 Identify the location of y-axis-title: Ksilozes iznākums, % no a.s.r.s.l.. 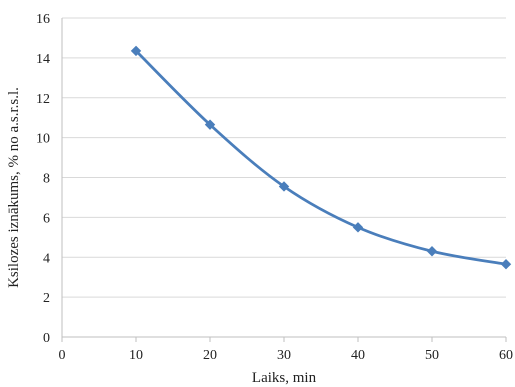
(14, 187).